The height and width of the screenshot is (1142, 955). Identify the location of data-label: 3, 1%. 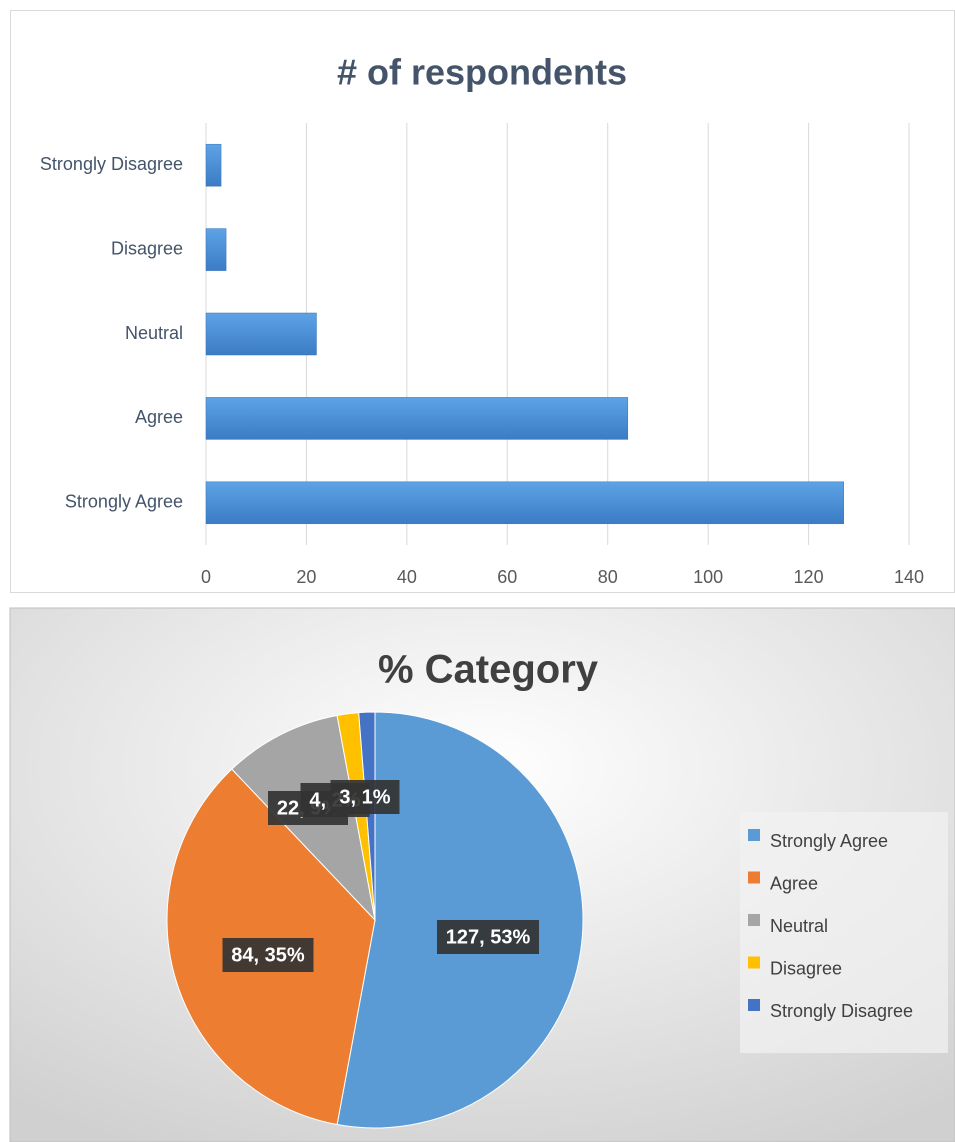
(364, 797).